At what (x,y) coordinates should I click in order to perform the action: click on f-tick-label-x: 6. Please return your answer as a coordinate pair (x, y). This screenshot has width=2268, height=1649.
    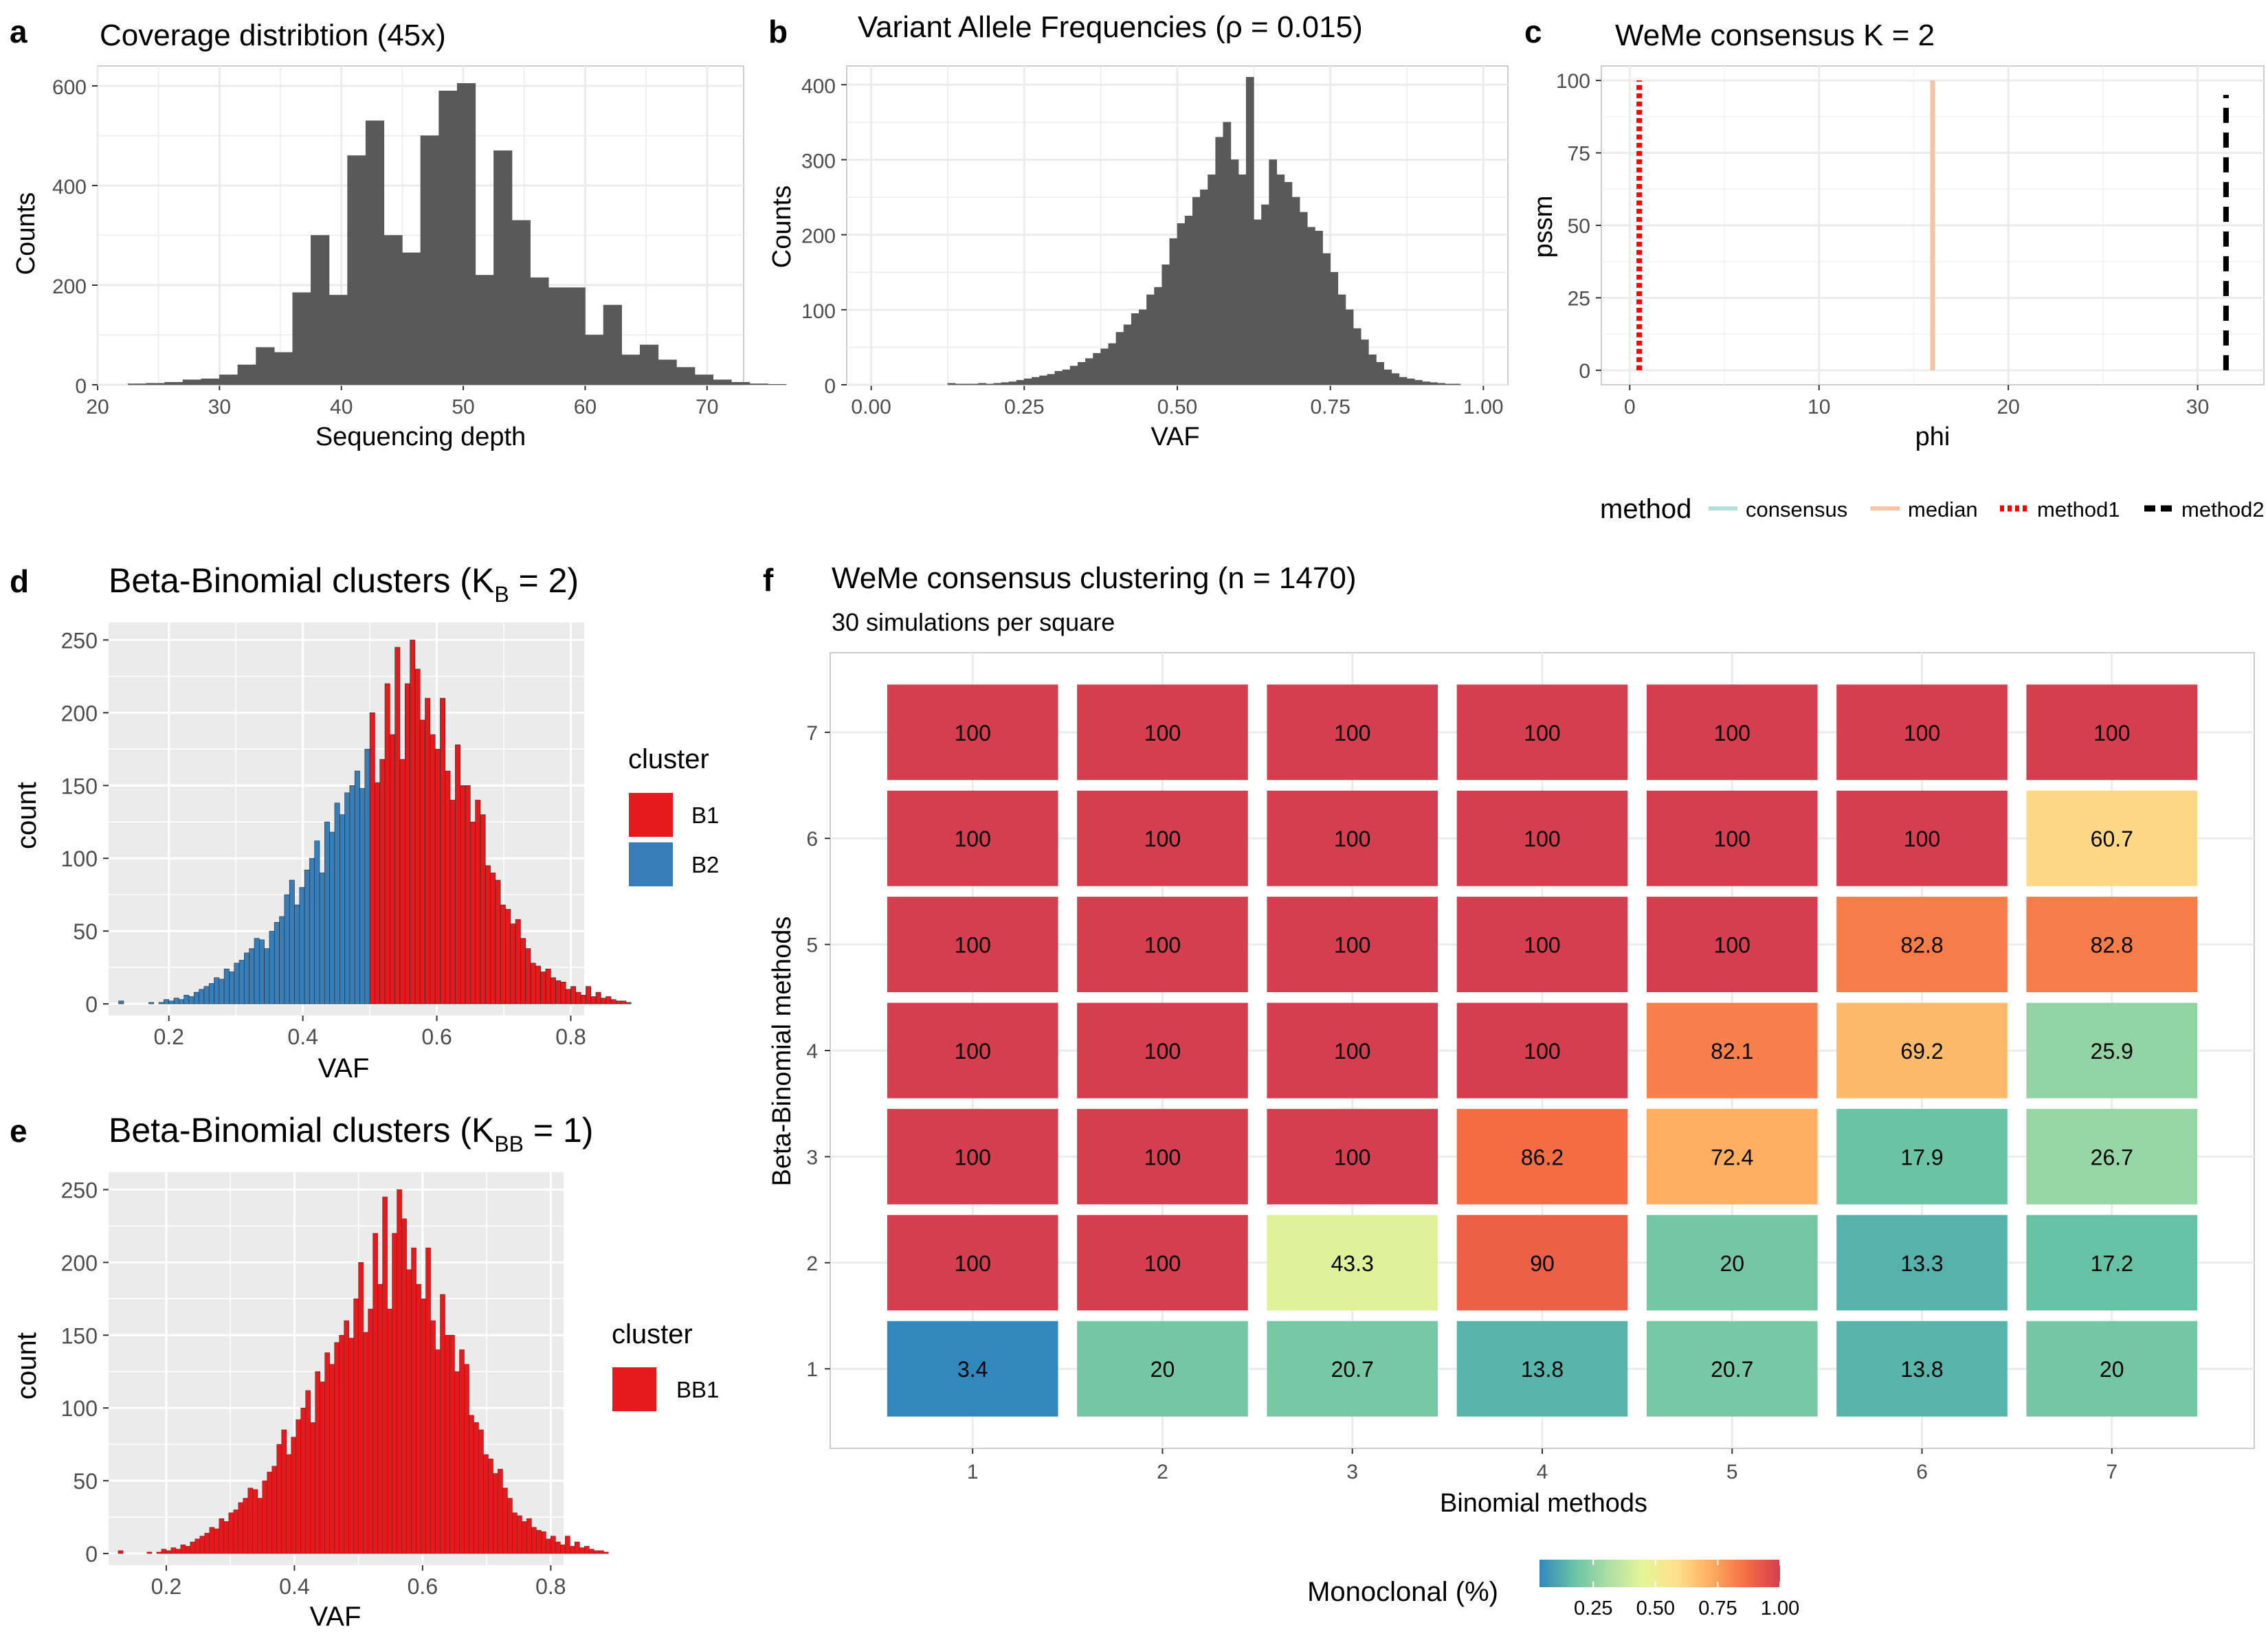
    Looking at the image, I should click on (1922, 1472).